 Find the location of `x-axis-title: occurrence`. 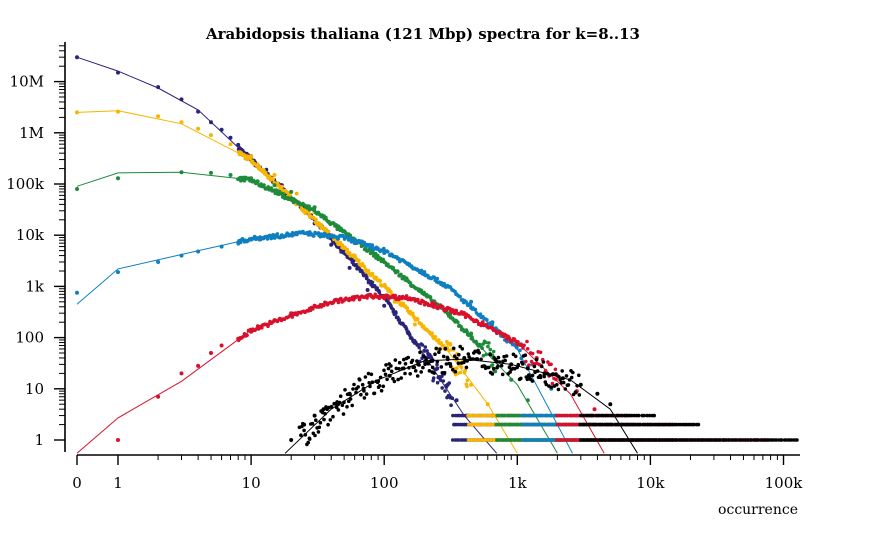

x-axis-title: occurrence is located at coordinates (758, 510).